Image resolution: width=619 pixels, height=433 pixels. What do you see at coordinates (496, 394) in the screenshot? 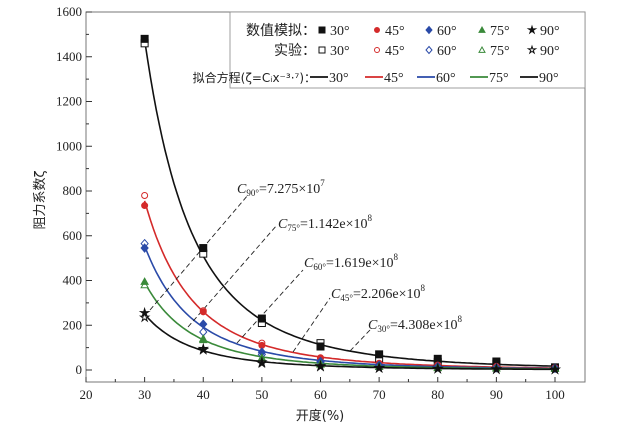
I see `x-tick-label: 90` at bounding box center [496, 394].